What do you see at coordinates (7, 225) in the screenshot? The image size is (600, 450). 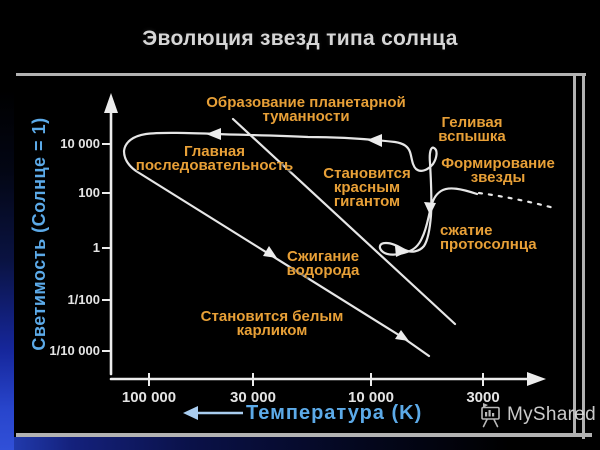 I see `slide-background-left-edge` at bounding box center [7, 225].